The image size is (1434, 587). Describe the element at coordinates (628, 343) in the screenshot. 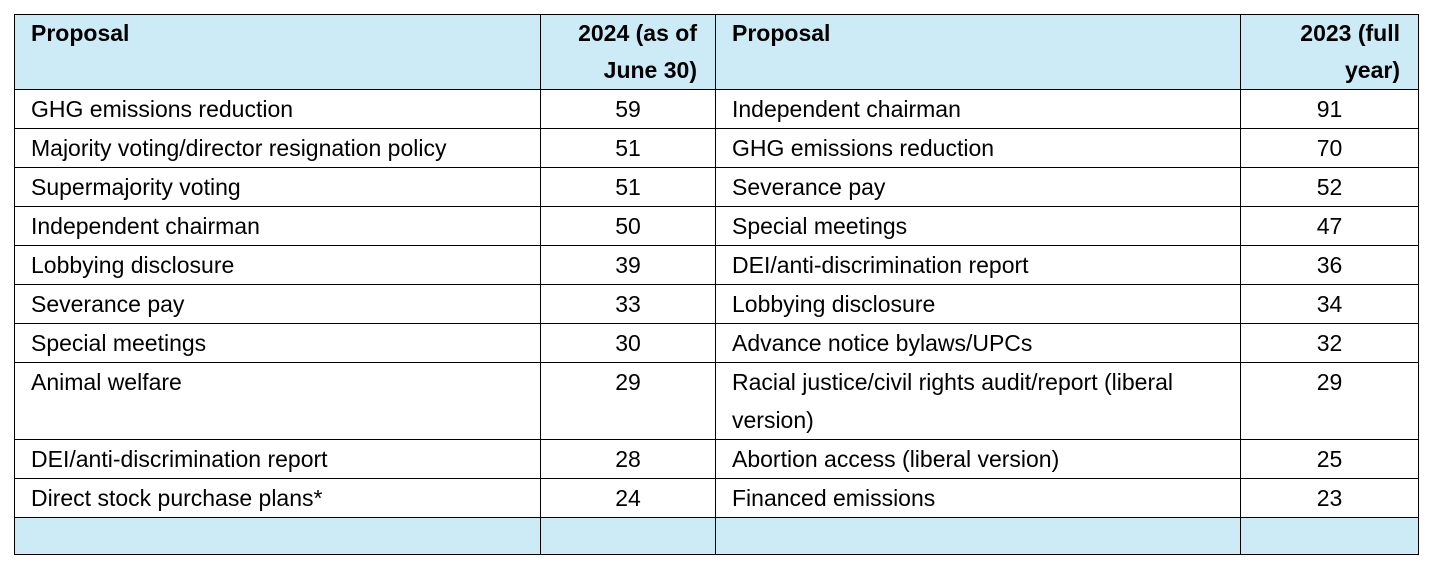

I see `count-cell: 30` at that location.